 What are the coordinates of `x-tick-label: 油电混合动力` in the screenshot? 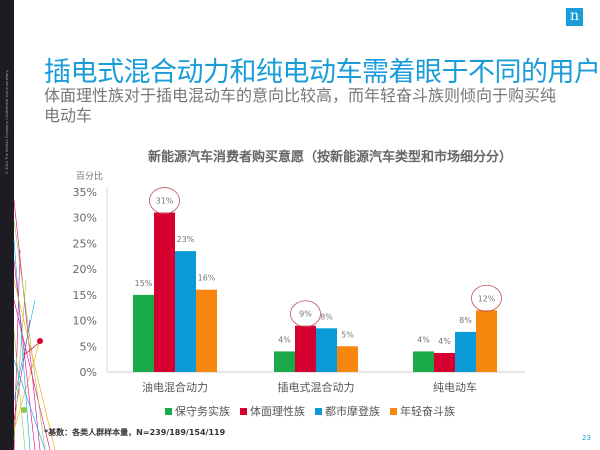 It's located at (175, 387).